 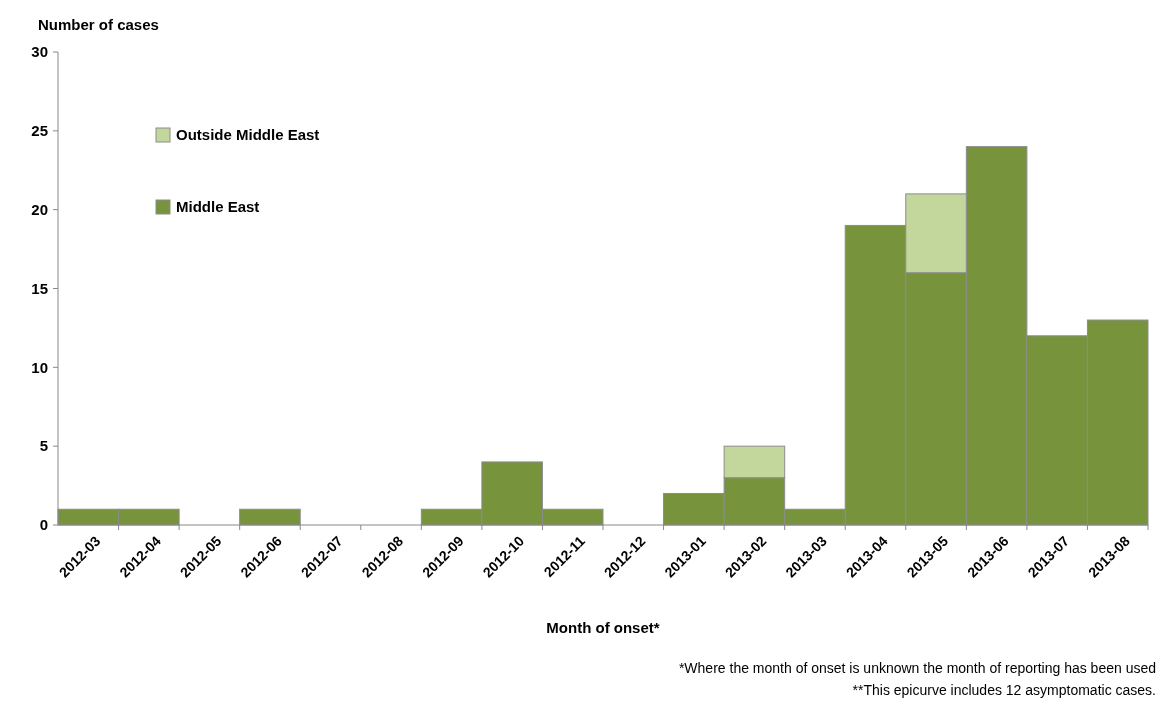 What do you see at coordinates (98, 24) in the screenshot?
I see `y-axis-title: Number of cases` at bounding box center [98, 24].